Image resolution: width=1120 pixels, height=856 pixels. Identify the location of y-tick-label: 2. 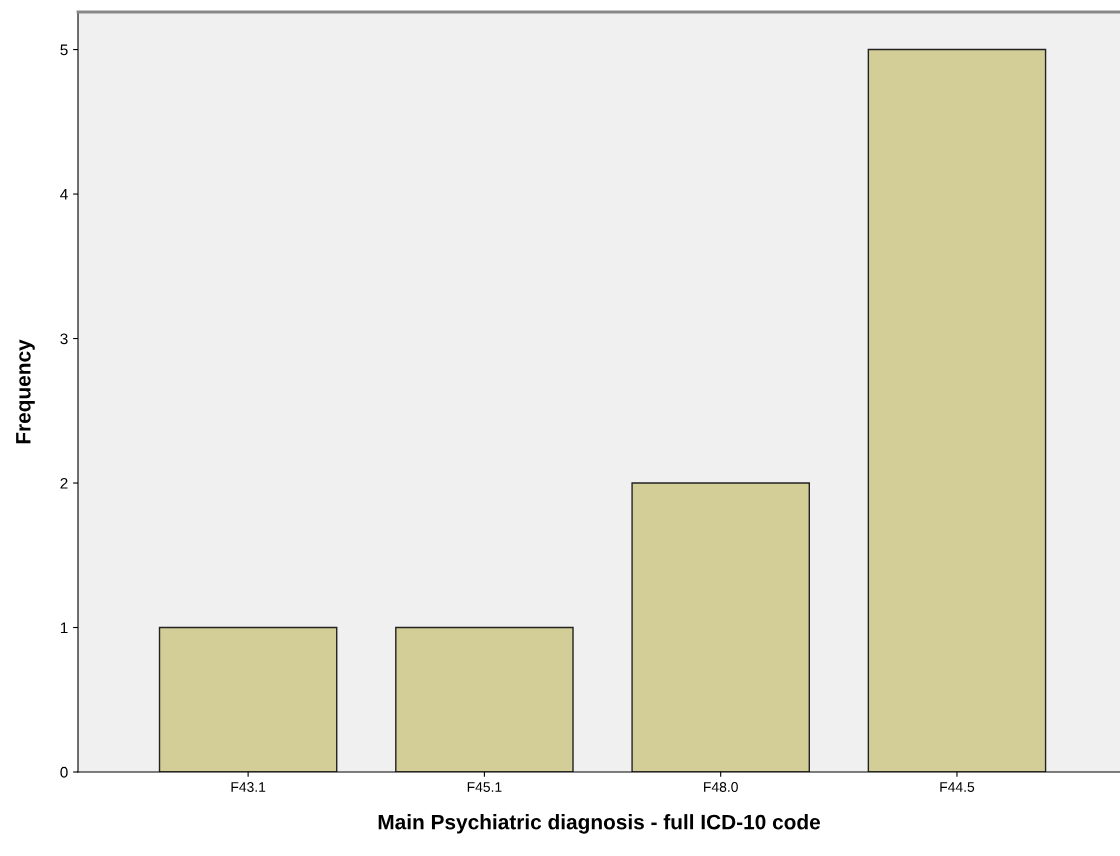
(64, 483).